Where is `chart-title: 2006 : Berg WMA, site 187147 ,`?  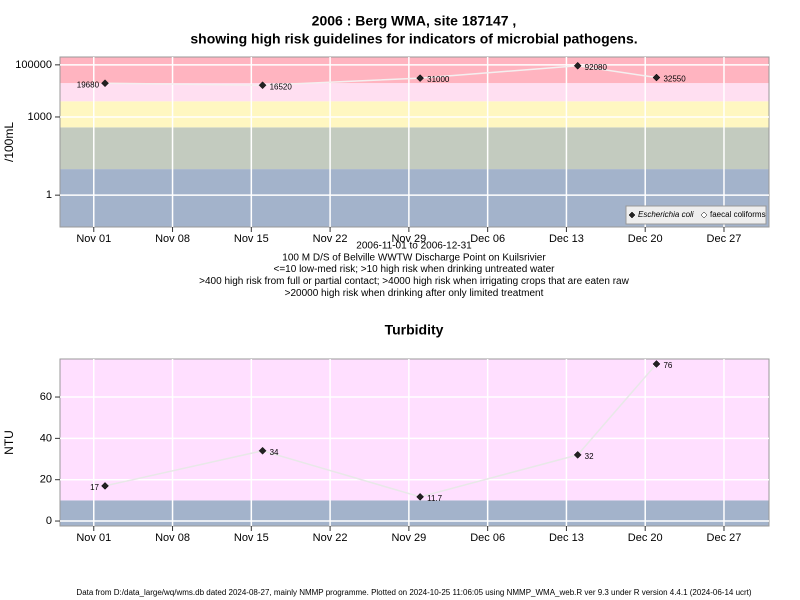 chart-title: 2006 : Berg WMA, site 187147 , is located at coordinates (414, 21).